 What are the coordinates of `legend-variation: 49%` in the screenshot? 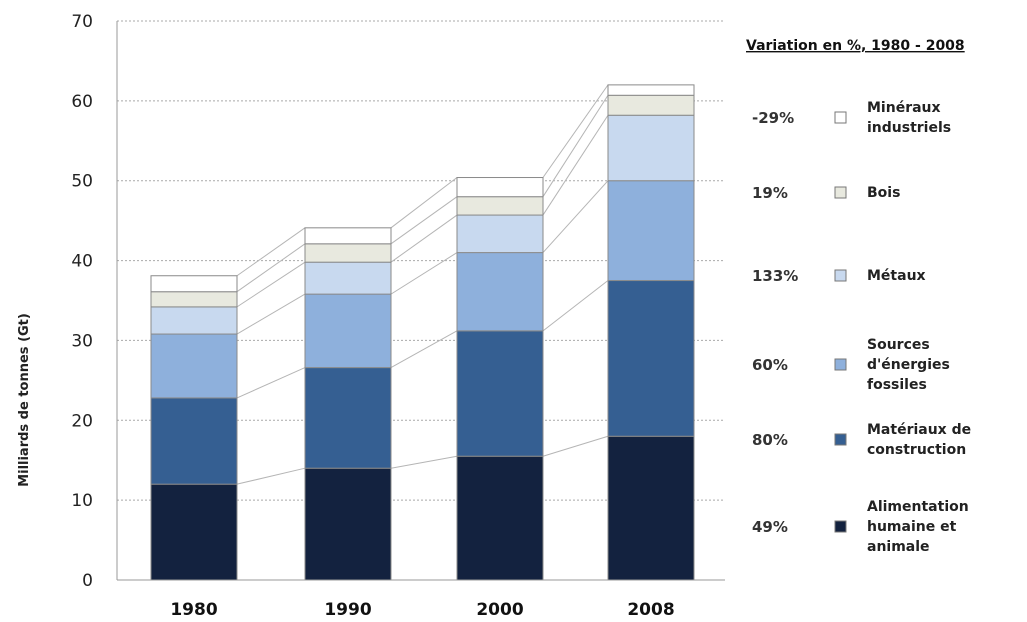 It's located at (770, 527).